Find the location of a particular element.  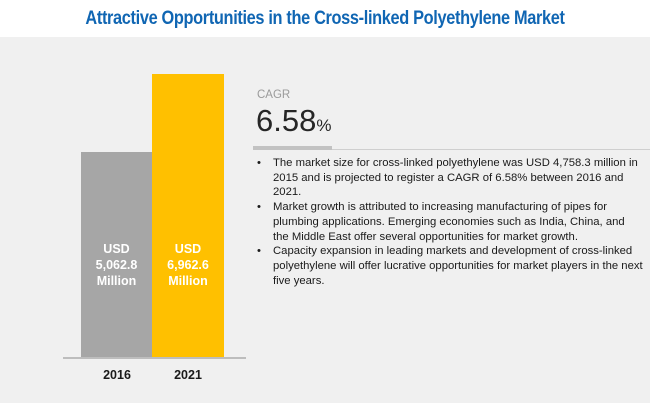

cagr-value: 6.58% is located at coordinates (293, 123).